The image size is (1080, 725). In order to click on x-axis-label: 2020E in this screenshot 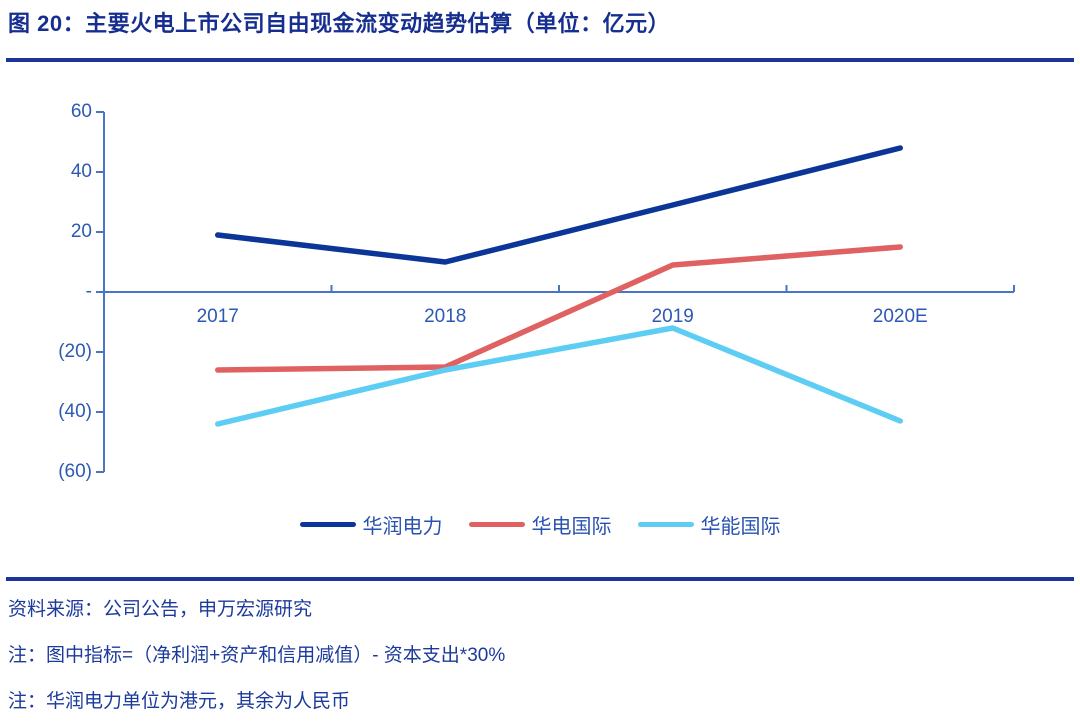, I will do `click(900, 316)`.